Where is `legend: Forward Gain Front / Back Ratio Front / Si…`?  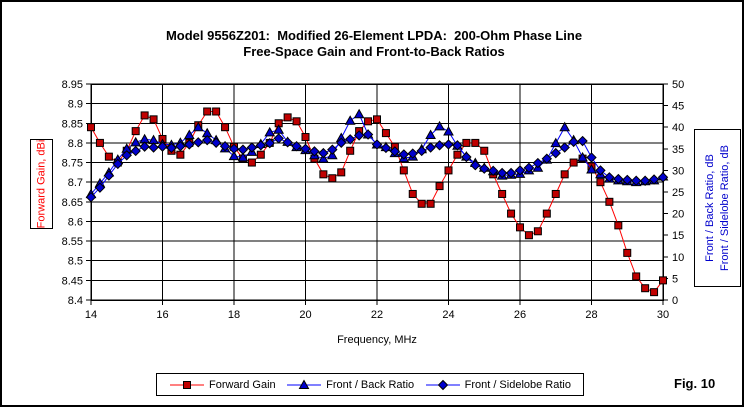 legend: Forward Gain Front / Back Ratio Front / Si… is located at coordinates (370, 384).